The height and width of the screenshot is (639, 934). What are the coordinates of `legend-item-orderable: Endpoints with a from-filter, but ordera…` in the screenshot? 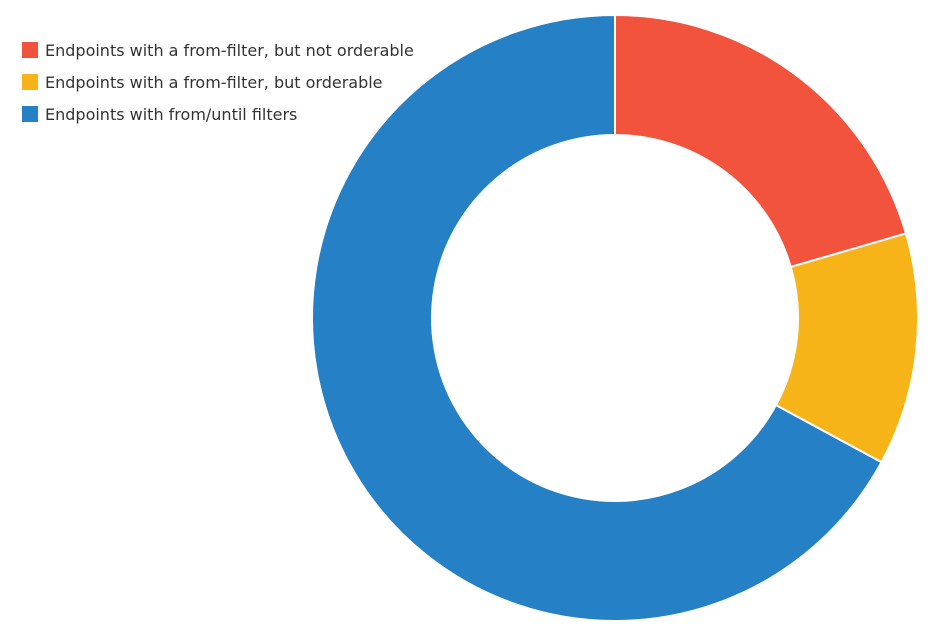 It's located at (218, 82).